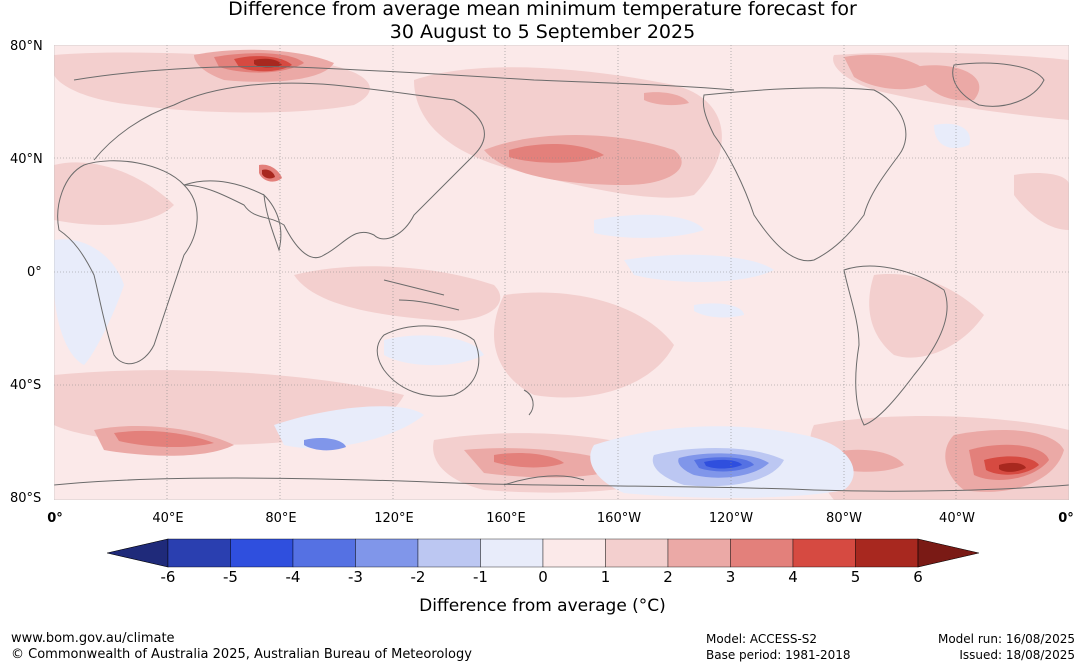 The height and width of the screenshot is (667, 1085). Describe the element at coordinates (26, 46) in the screenshot. I see `lat-label-80n: 80°N` at that location.